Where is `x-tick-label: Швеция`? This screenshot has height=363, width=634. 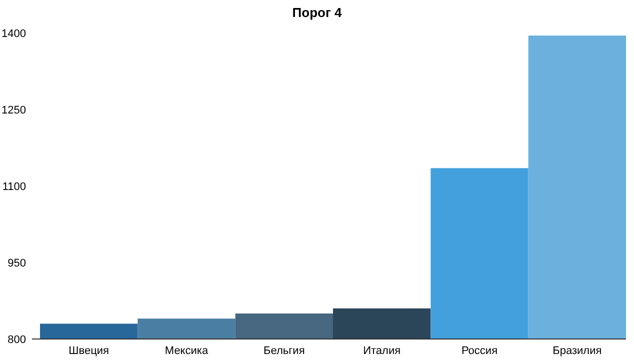 x-tick-label: Швеция is located at coordinates (89, 351).